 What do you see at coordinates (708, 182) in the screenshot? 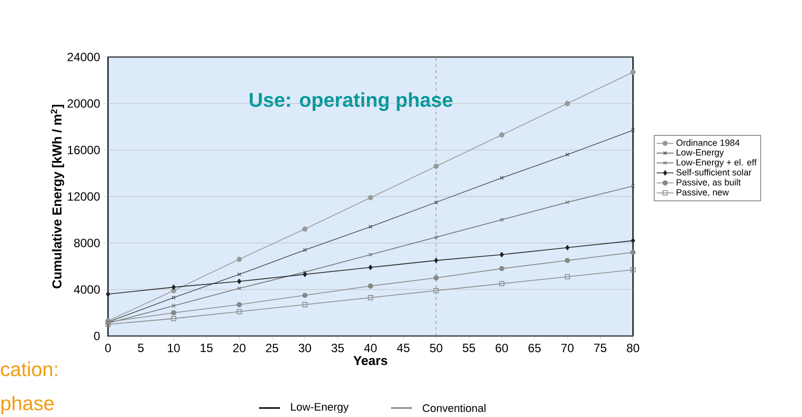
I see `legend-label: Passive, as built` at bounding box center [708, 182].